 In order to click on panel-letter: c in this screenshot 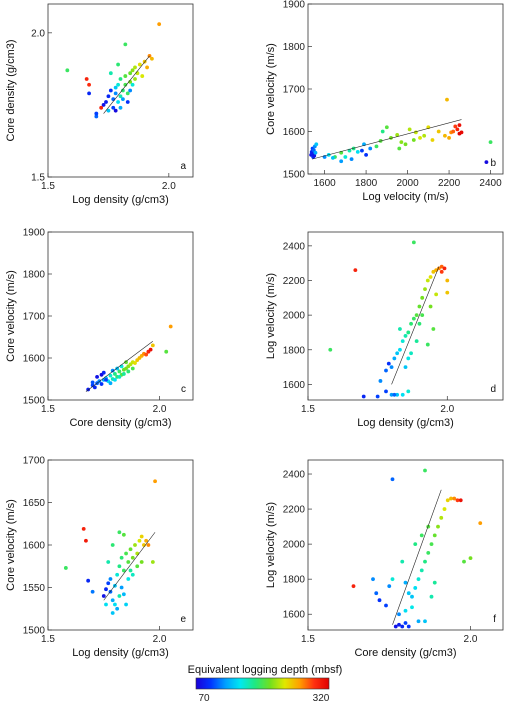, I will do `click(183, 389)`.